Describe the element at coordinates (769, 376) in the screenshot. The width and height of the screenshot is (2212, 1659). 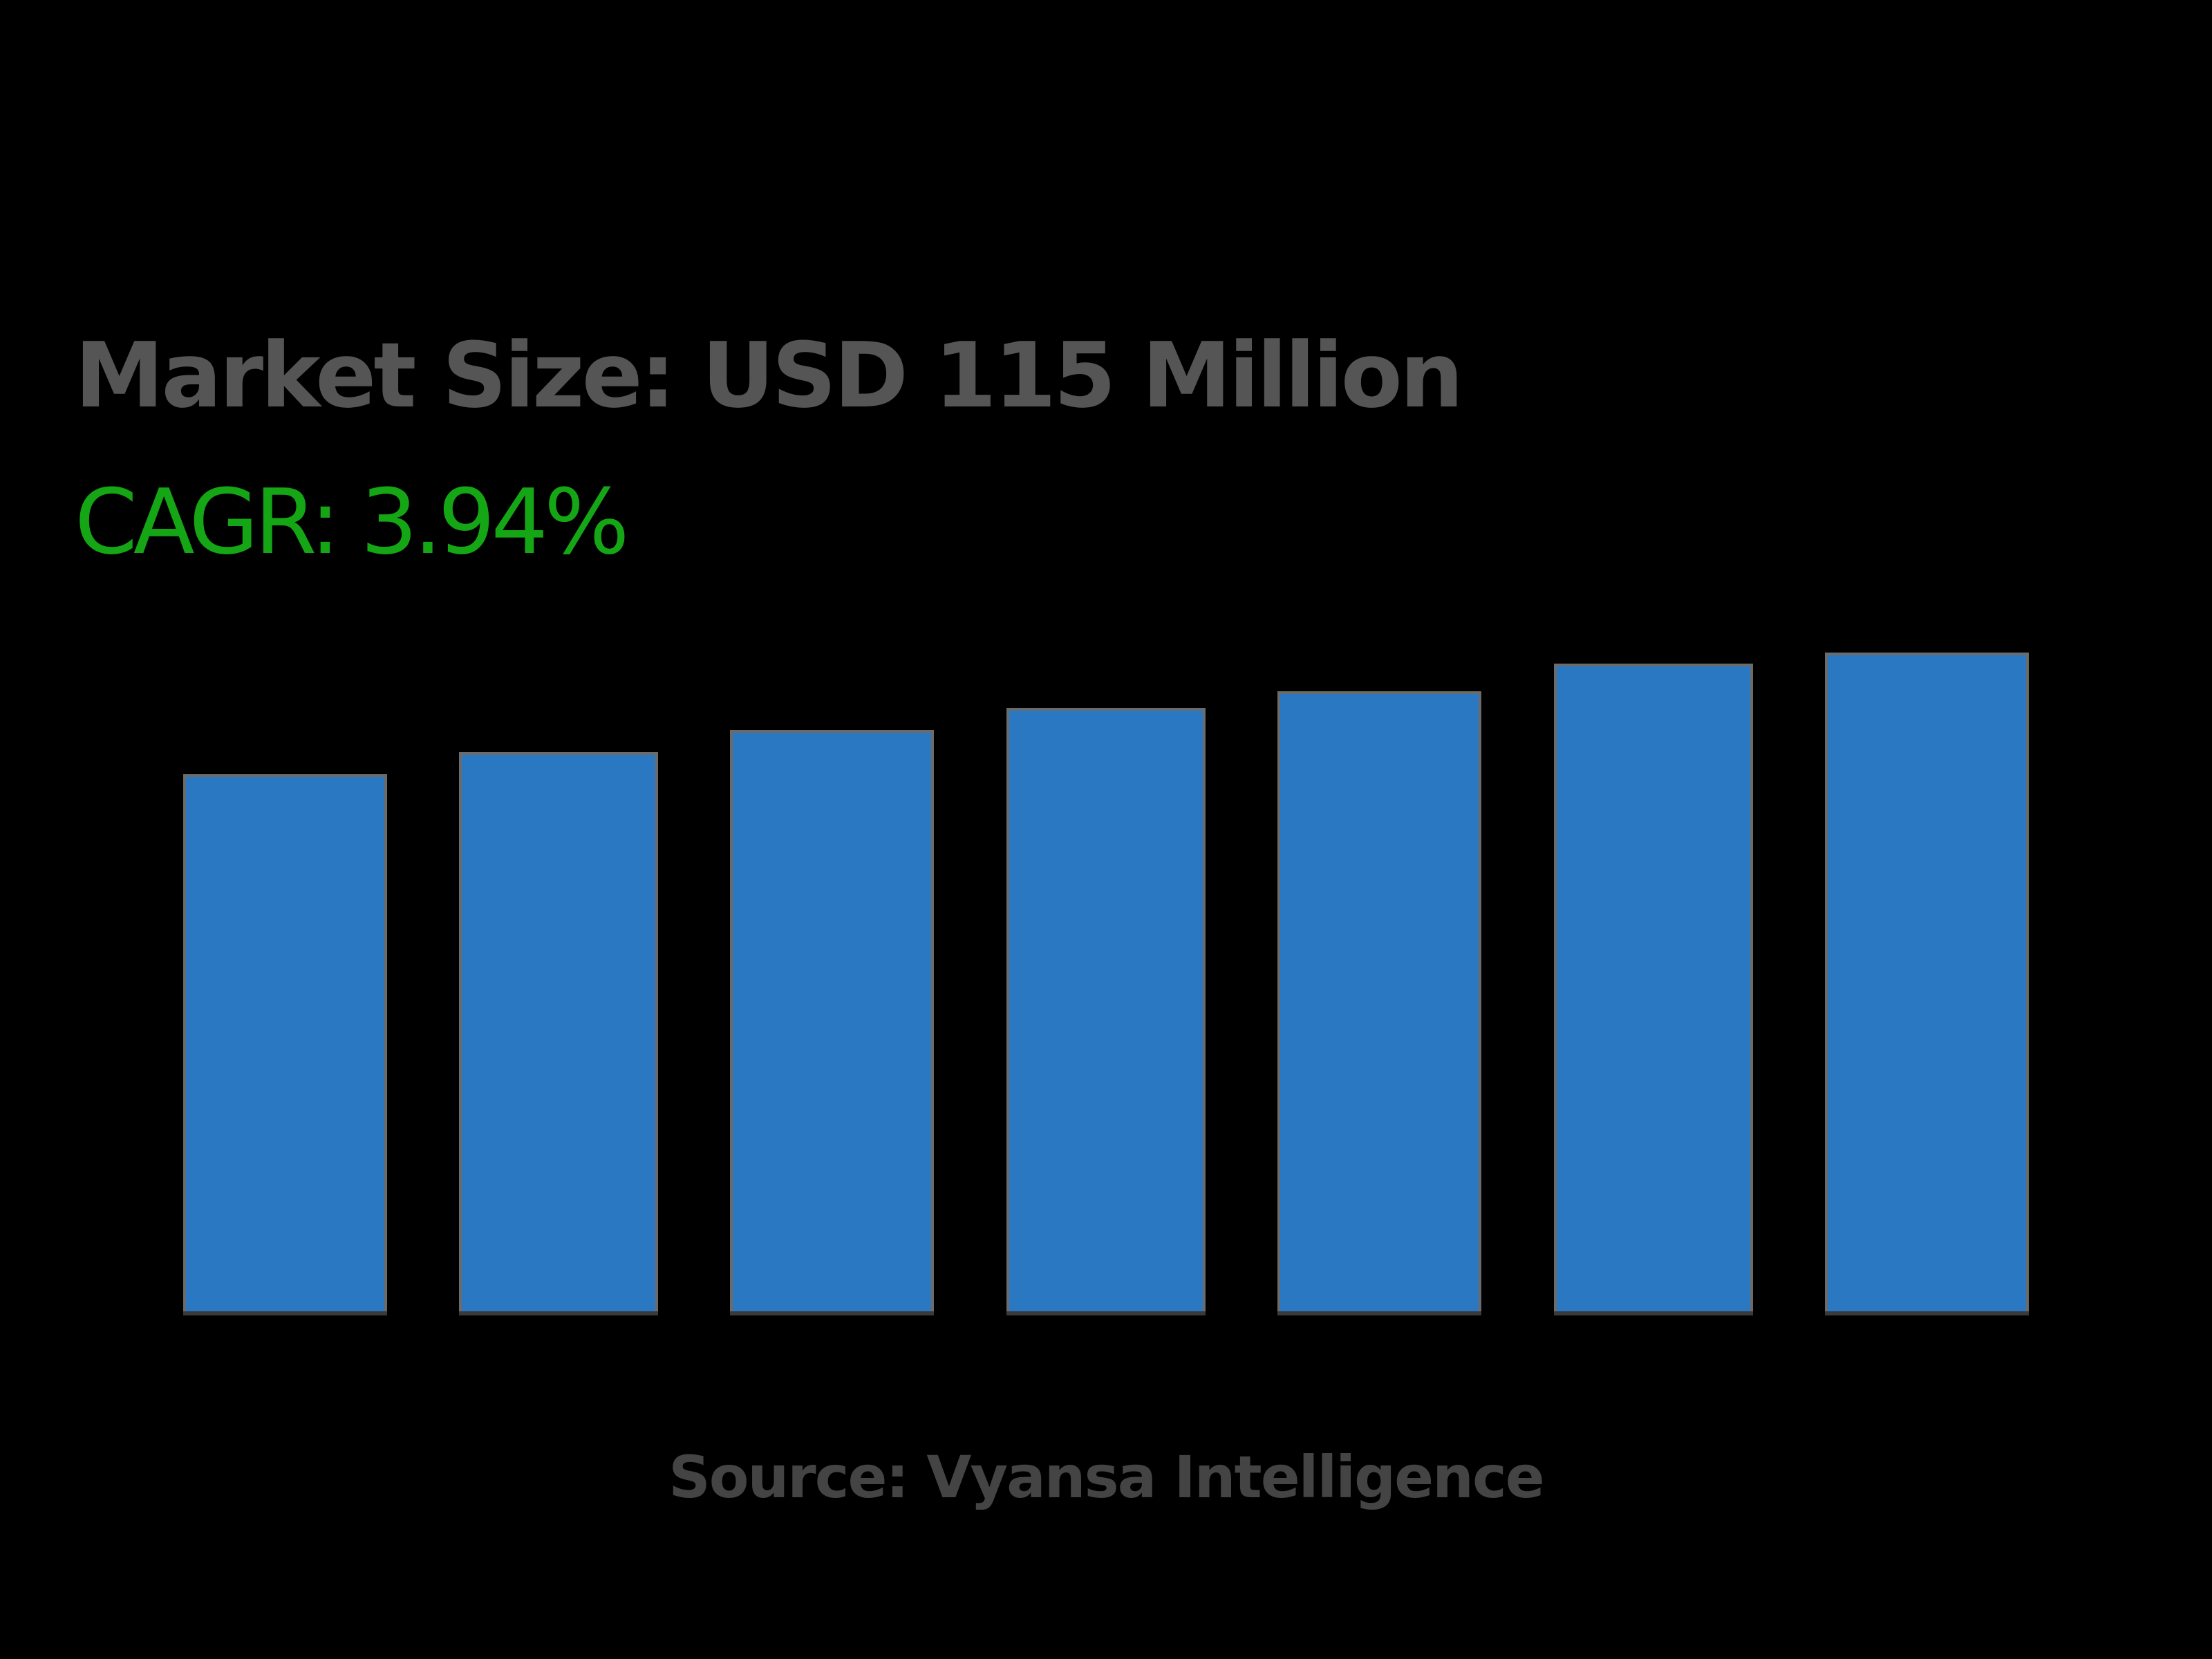
I see `market-size-title: Market Size: USD 115 Million` at that location.